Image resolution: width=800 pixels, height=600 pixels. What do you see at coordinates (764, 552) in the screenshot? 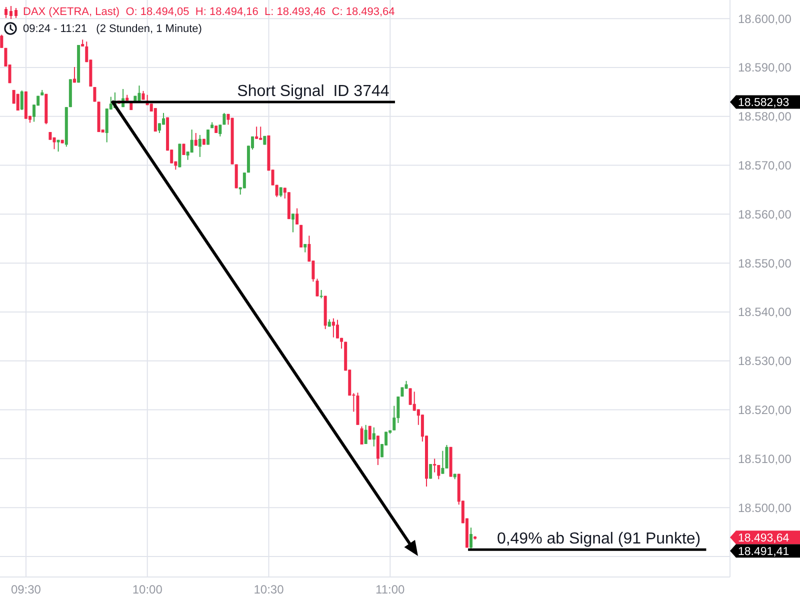
I see `y-tick-label: 18.491,41` at bounding box center [764, 552].